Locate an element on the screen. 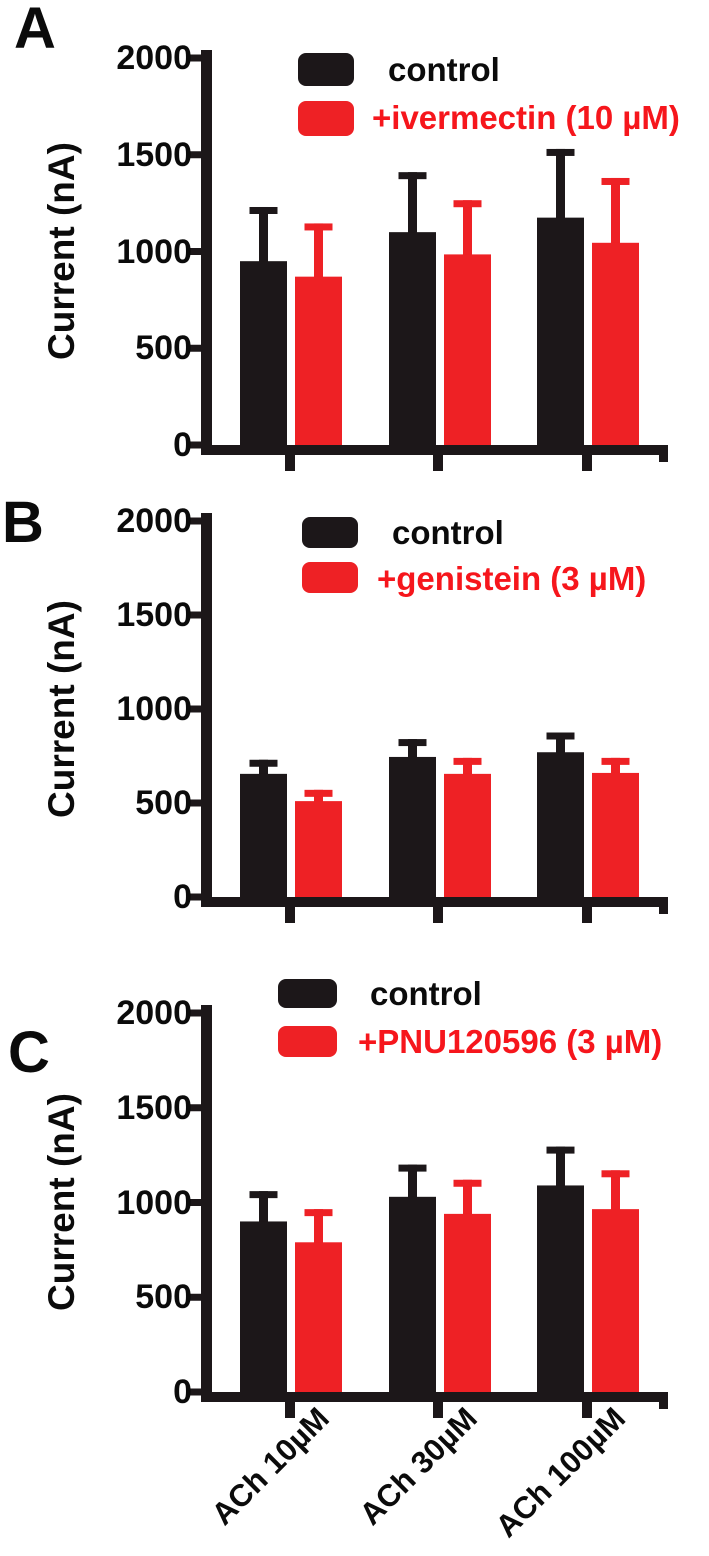 The height and width of the screenshot is (1556, 709). x-category-label: ACh 10µM is located at coordinates (270, 1466).